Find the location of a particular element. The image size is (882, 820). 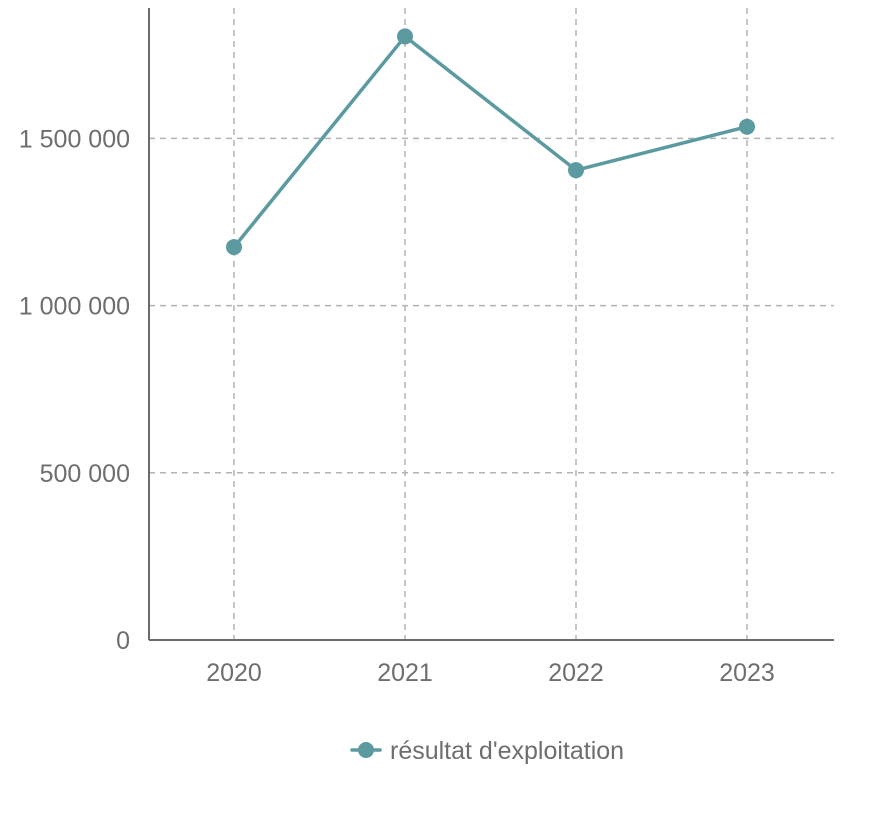

legend: résultat d'exploitation is located at coordinates (487, 751).